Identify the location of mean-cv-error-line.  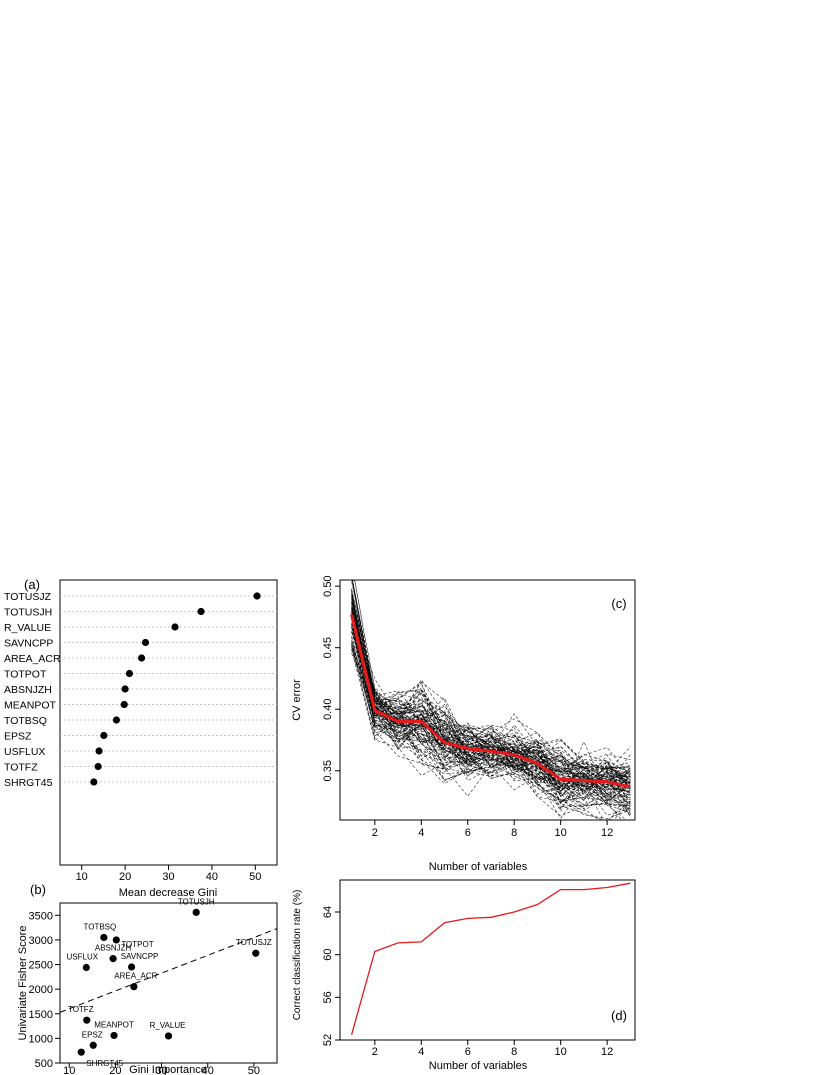
(490, 701).